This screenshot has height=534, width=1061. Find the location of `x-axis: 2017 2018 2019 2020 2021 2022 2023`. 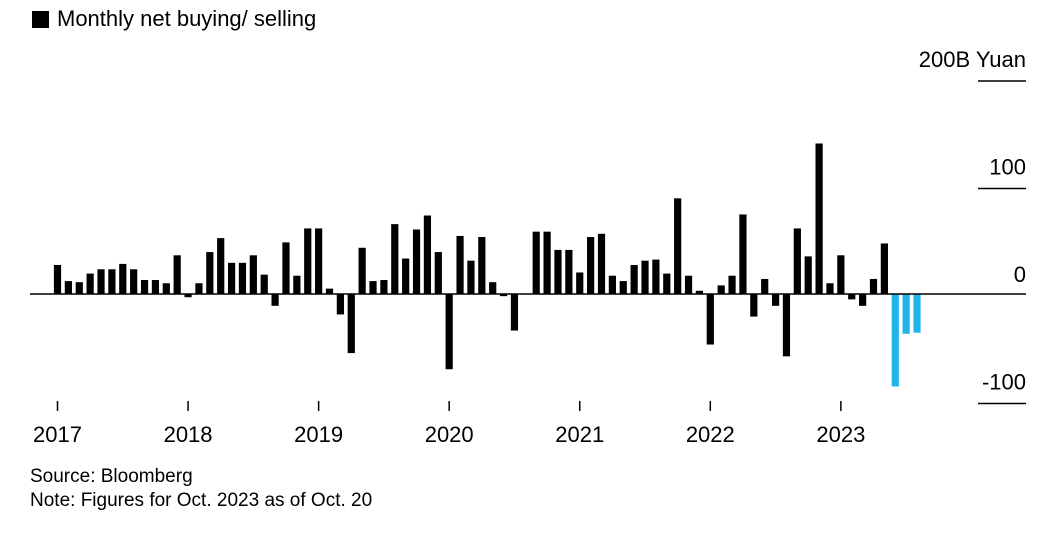

x-axis: 2017 2018 2019 2020 2021 2022 2023 is located at coordinates (449, 424).